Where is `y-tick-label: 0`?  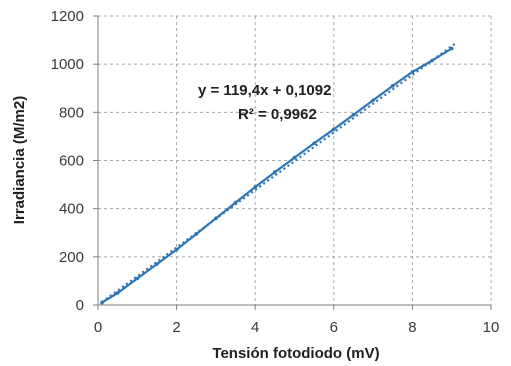
y-tick-label: 0 is located at coordinates (80, 305).